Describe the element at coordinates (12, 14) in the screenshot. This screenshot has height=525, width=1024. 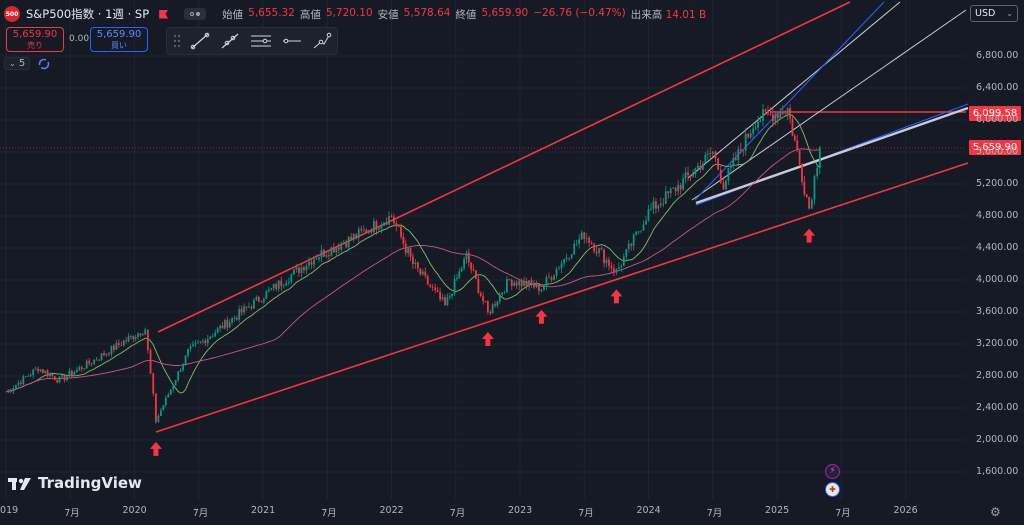
I see `symbol-logo: 500` at that location.